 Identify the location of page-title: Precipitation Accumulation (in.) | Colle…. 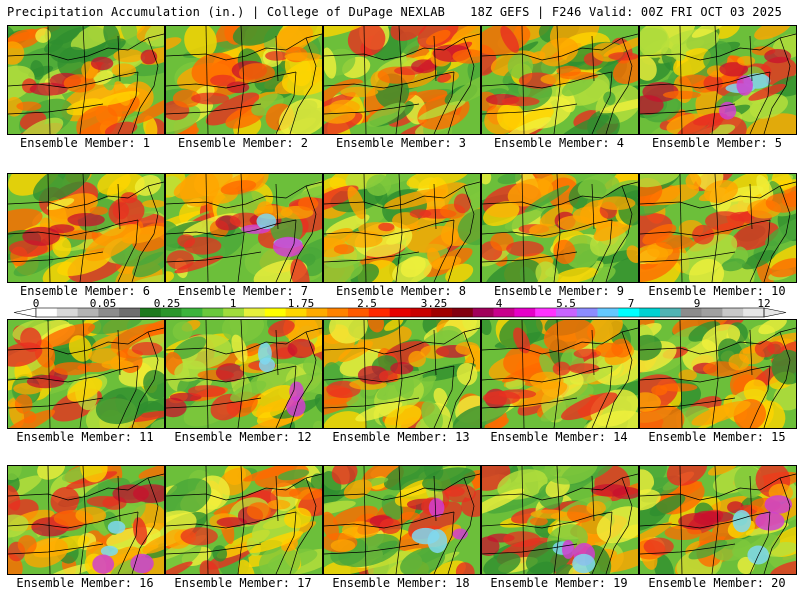
(226, 12).